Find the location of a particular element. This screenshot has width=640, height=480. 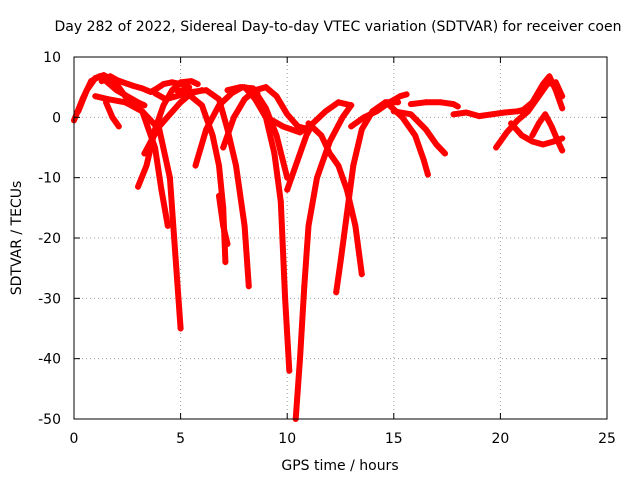

x-tick-label: 5 is located at coordinates (180, 439).